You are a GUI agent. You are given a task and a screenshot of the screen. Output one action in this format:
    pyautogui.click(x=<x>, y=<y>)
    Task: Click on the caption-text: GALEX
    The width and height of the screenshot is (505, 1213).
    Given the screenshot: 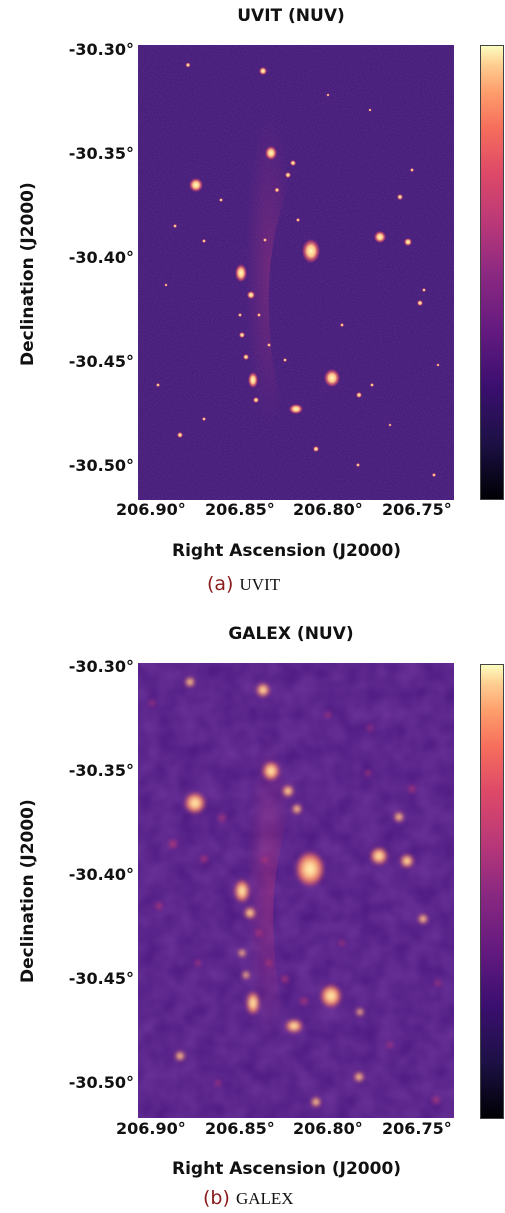 What is the action you would take?
    pyautogui.click(x=264, y=1198)
    